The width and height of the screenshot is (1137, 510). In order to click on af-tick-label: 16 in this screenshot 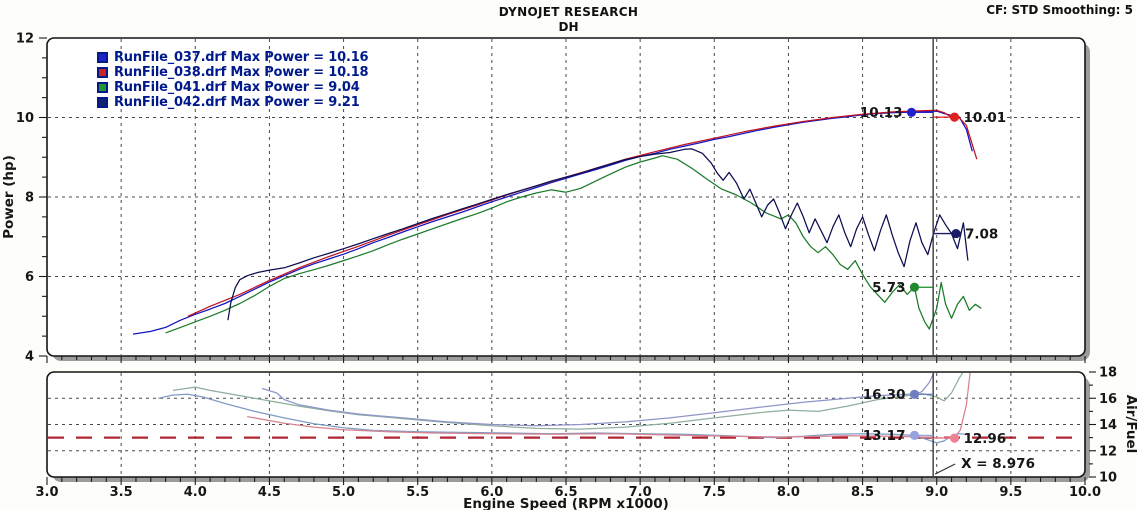, I will do `click(1108, 399)`.